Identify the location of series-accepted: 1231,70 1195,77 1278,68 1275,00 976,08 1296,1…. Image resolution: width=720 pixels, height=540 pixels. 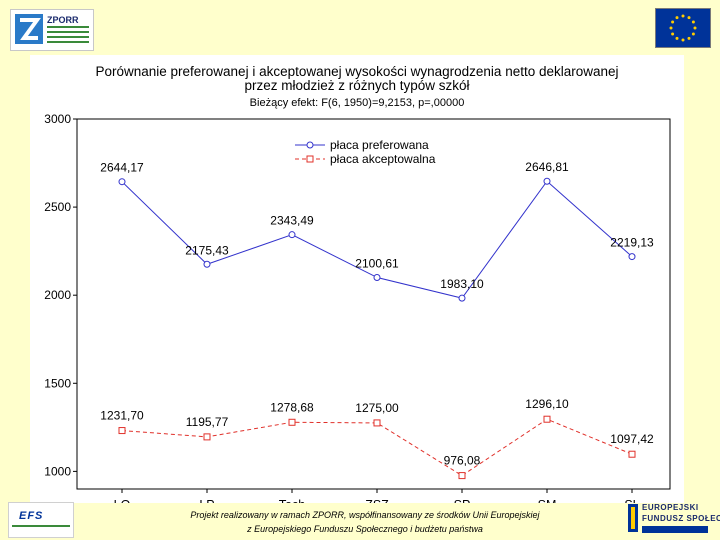
(377, 438).